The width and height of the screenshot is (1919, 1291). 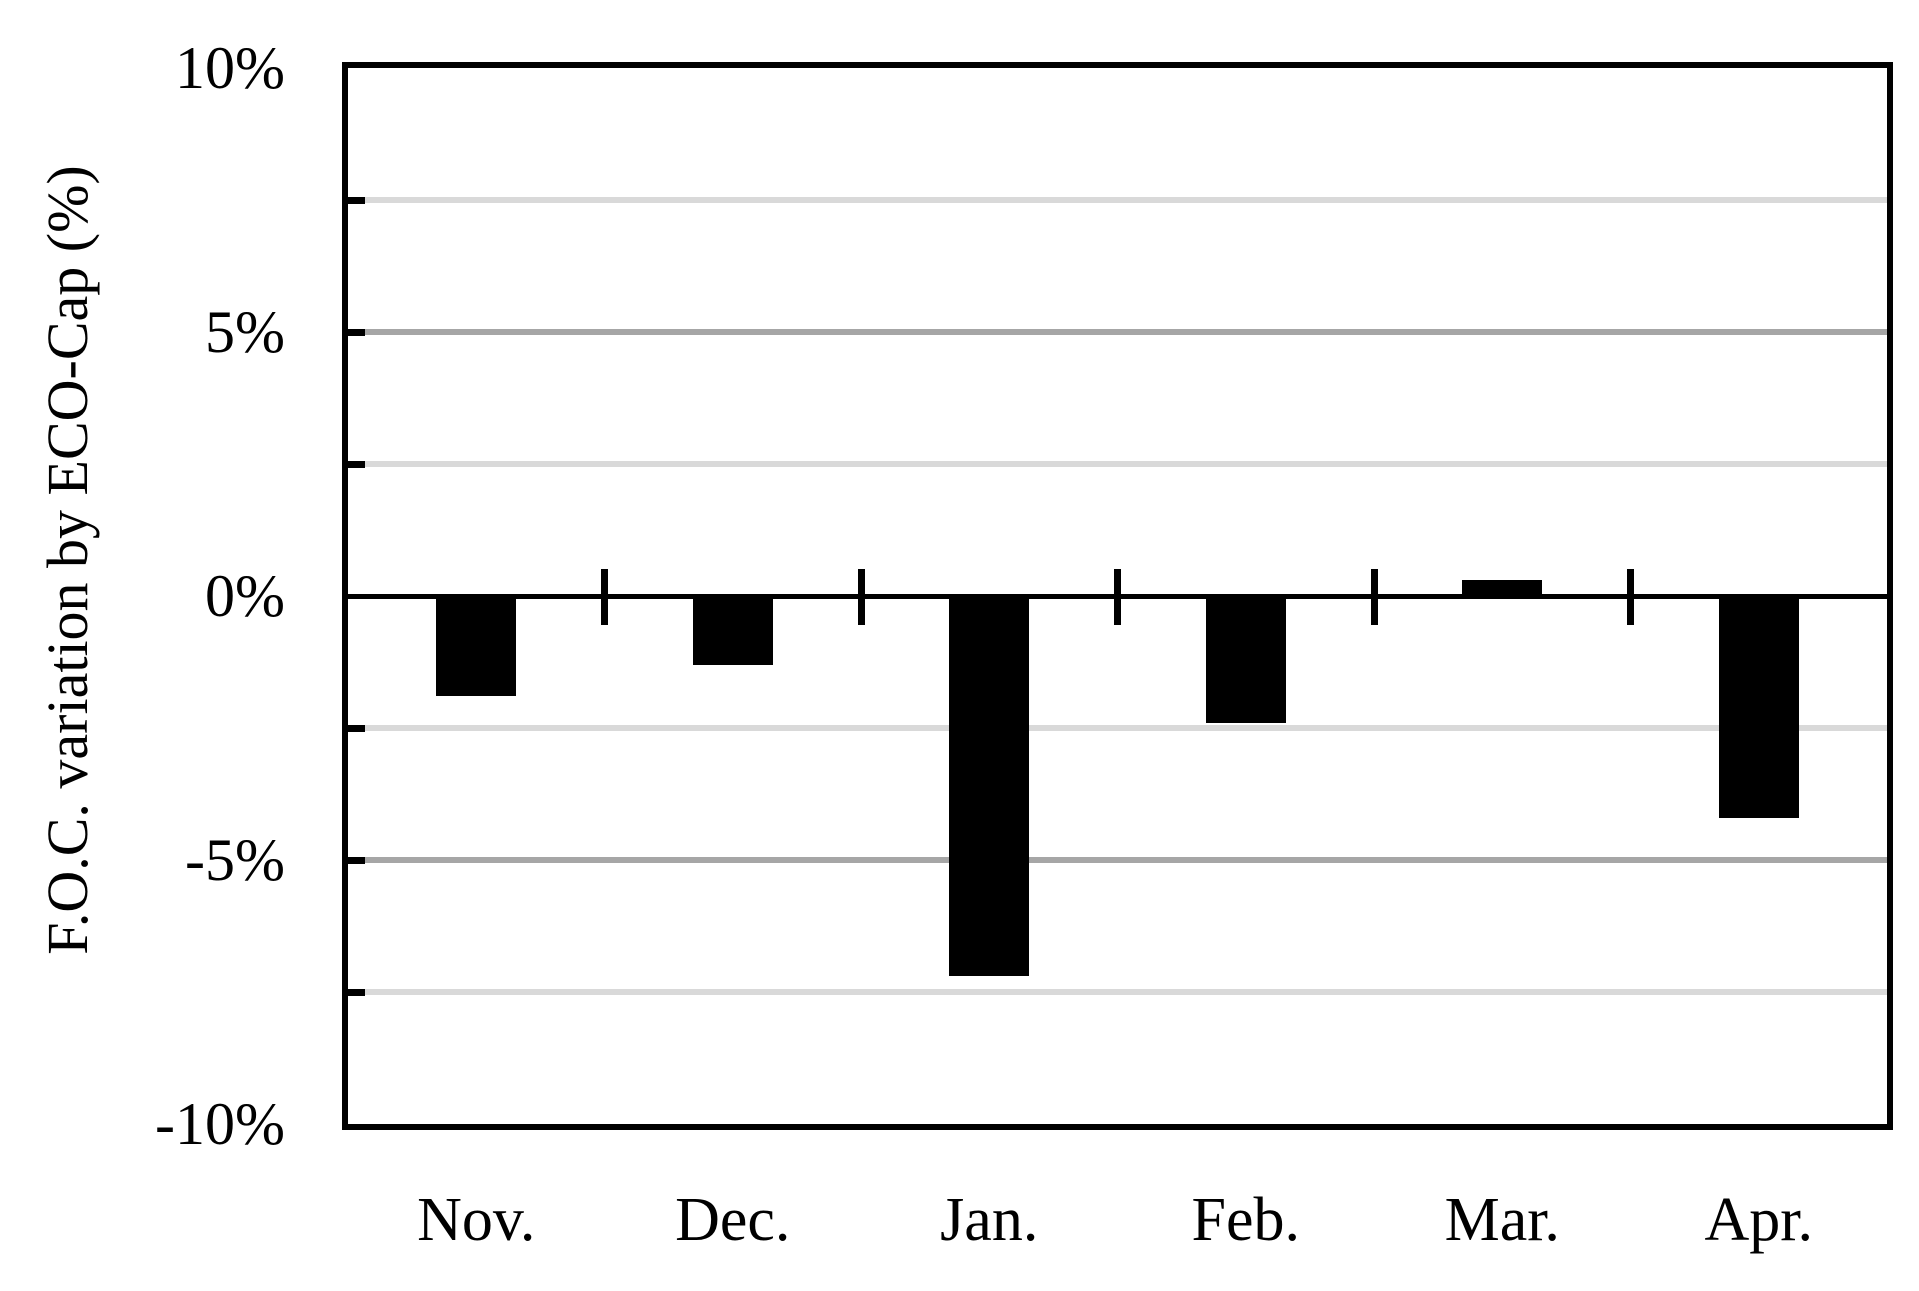 I want to click on y-tick-label--10: -10%, so click(x=220, y=1124).